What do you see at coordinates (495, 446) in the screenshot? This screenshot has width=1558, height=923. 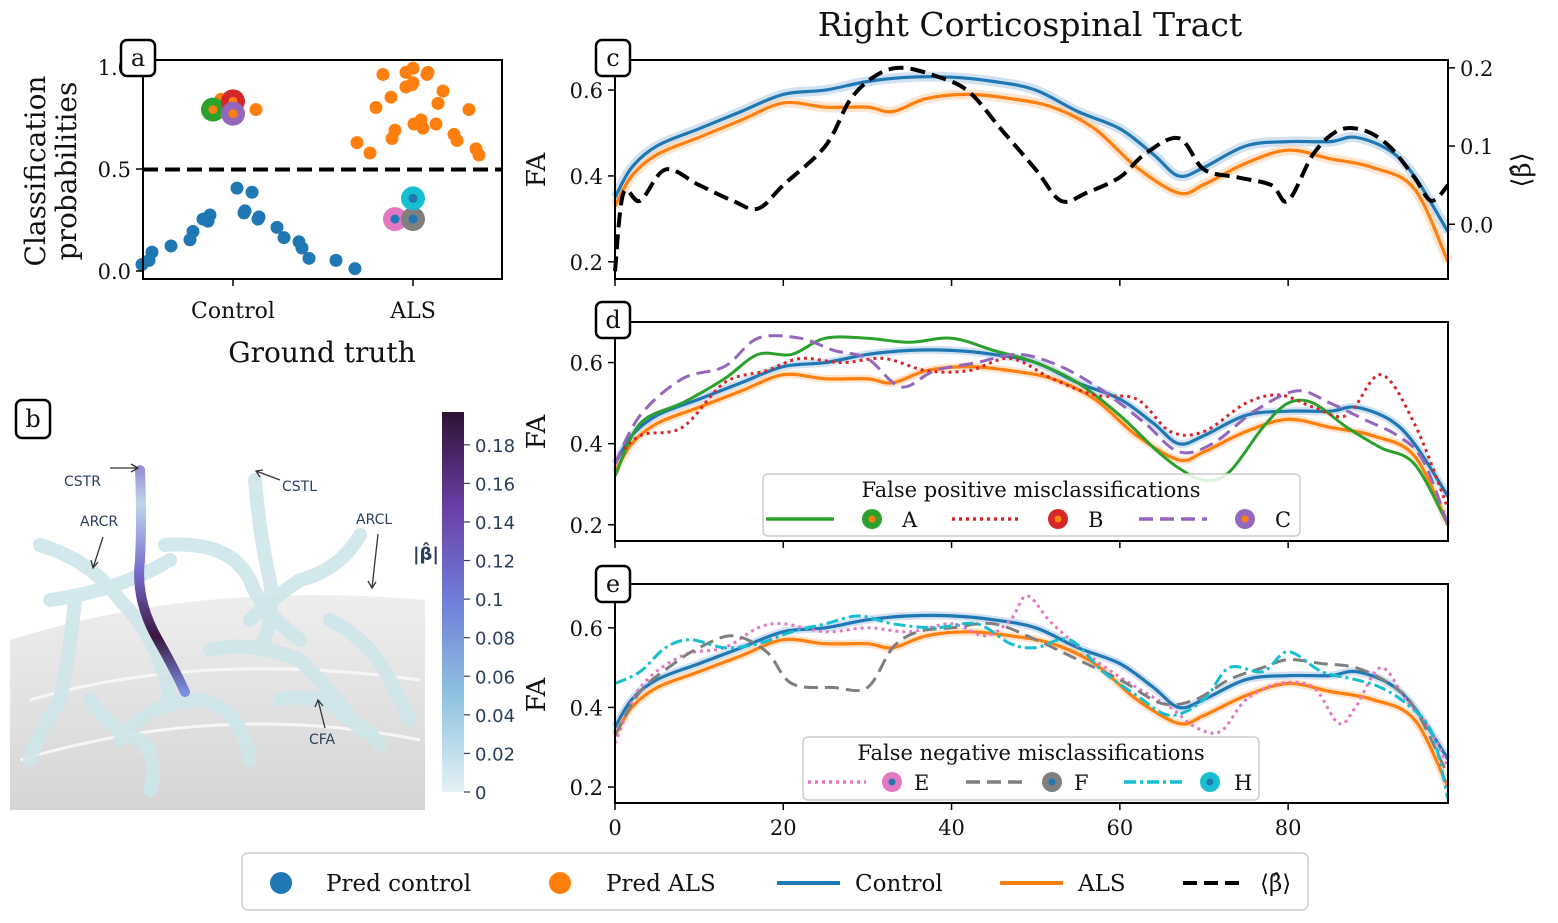 I see `colorbar-tick-label: 0.18` at bounding box center [495, 446].